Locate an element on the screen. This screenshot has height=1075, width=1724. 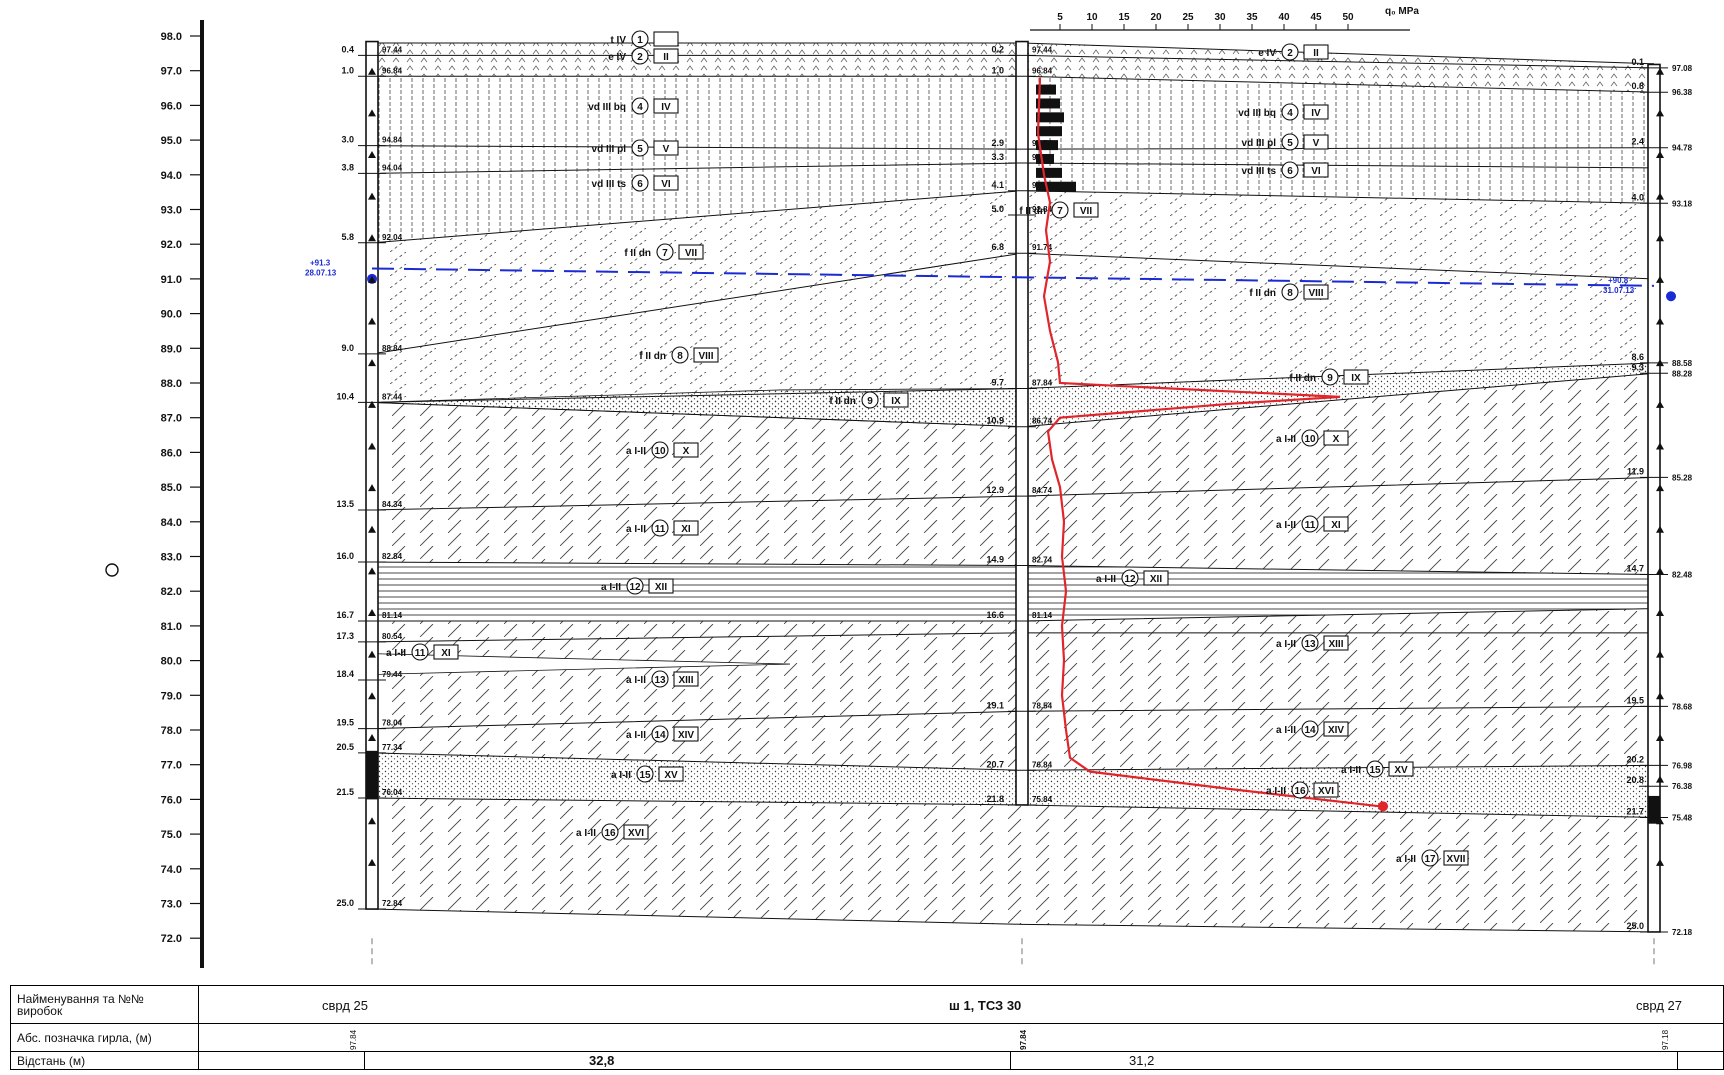
axis-label: 87.0 is located at coordinates (171, 419).